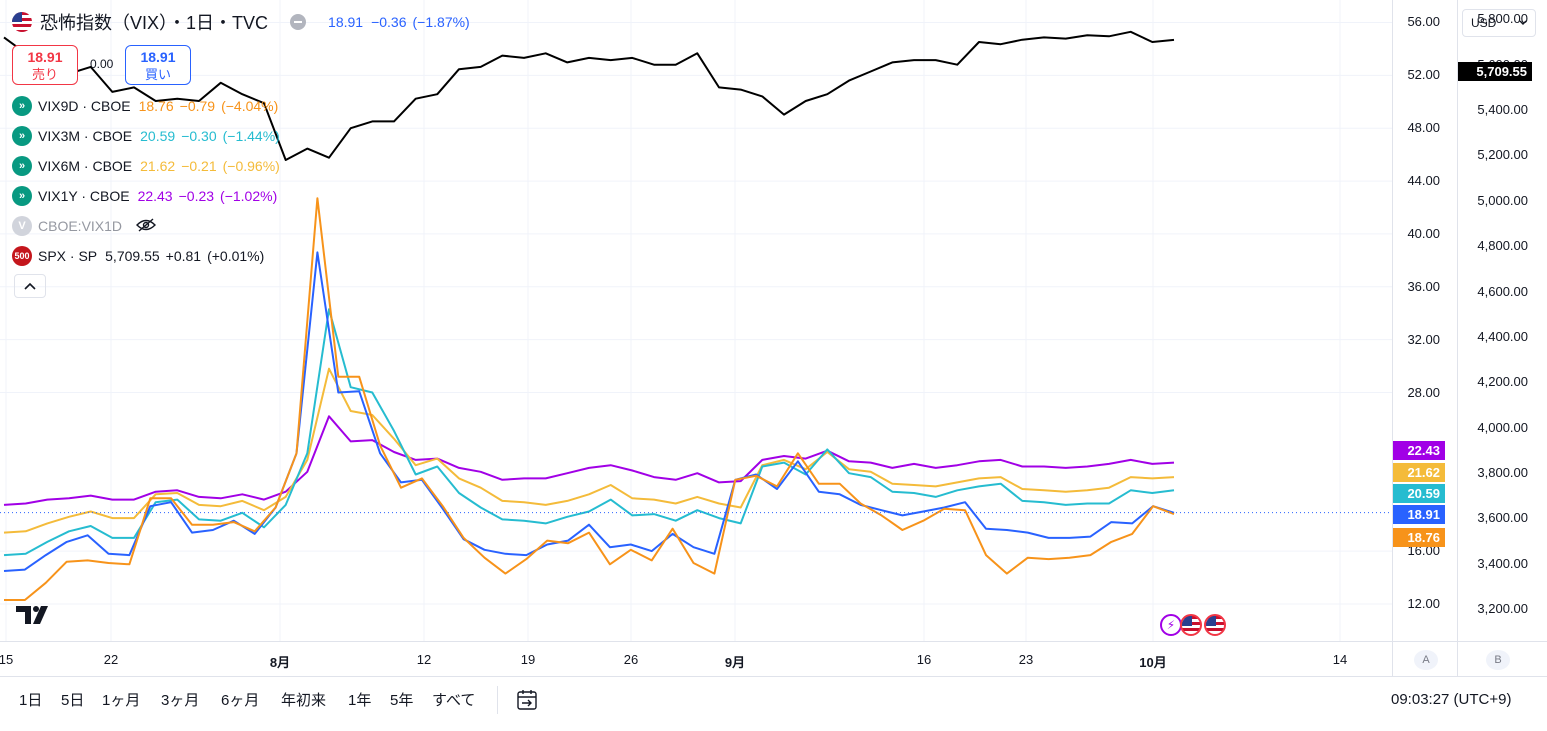  Describe the element at coordinates (773, 676) in the screenshot. I see `bottom-toolbar-border` at that location.